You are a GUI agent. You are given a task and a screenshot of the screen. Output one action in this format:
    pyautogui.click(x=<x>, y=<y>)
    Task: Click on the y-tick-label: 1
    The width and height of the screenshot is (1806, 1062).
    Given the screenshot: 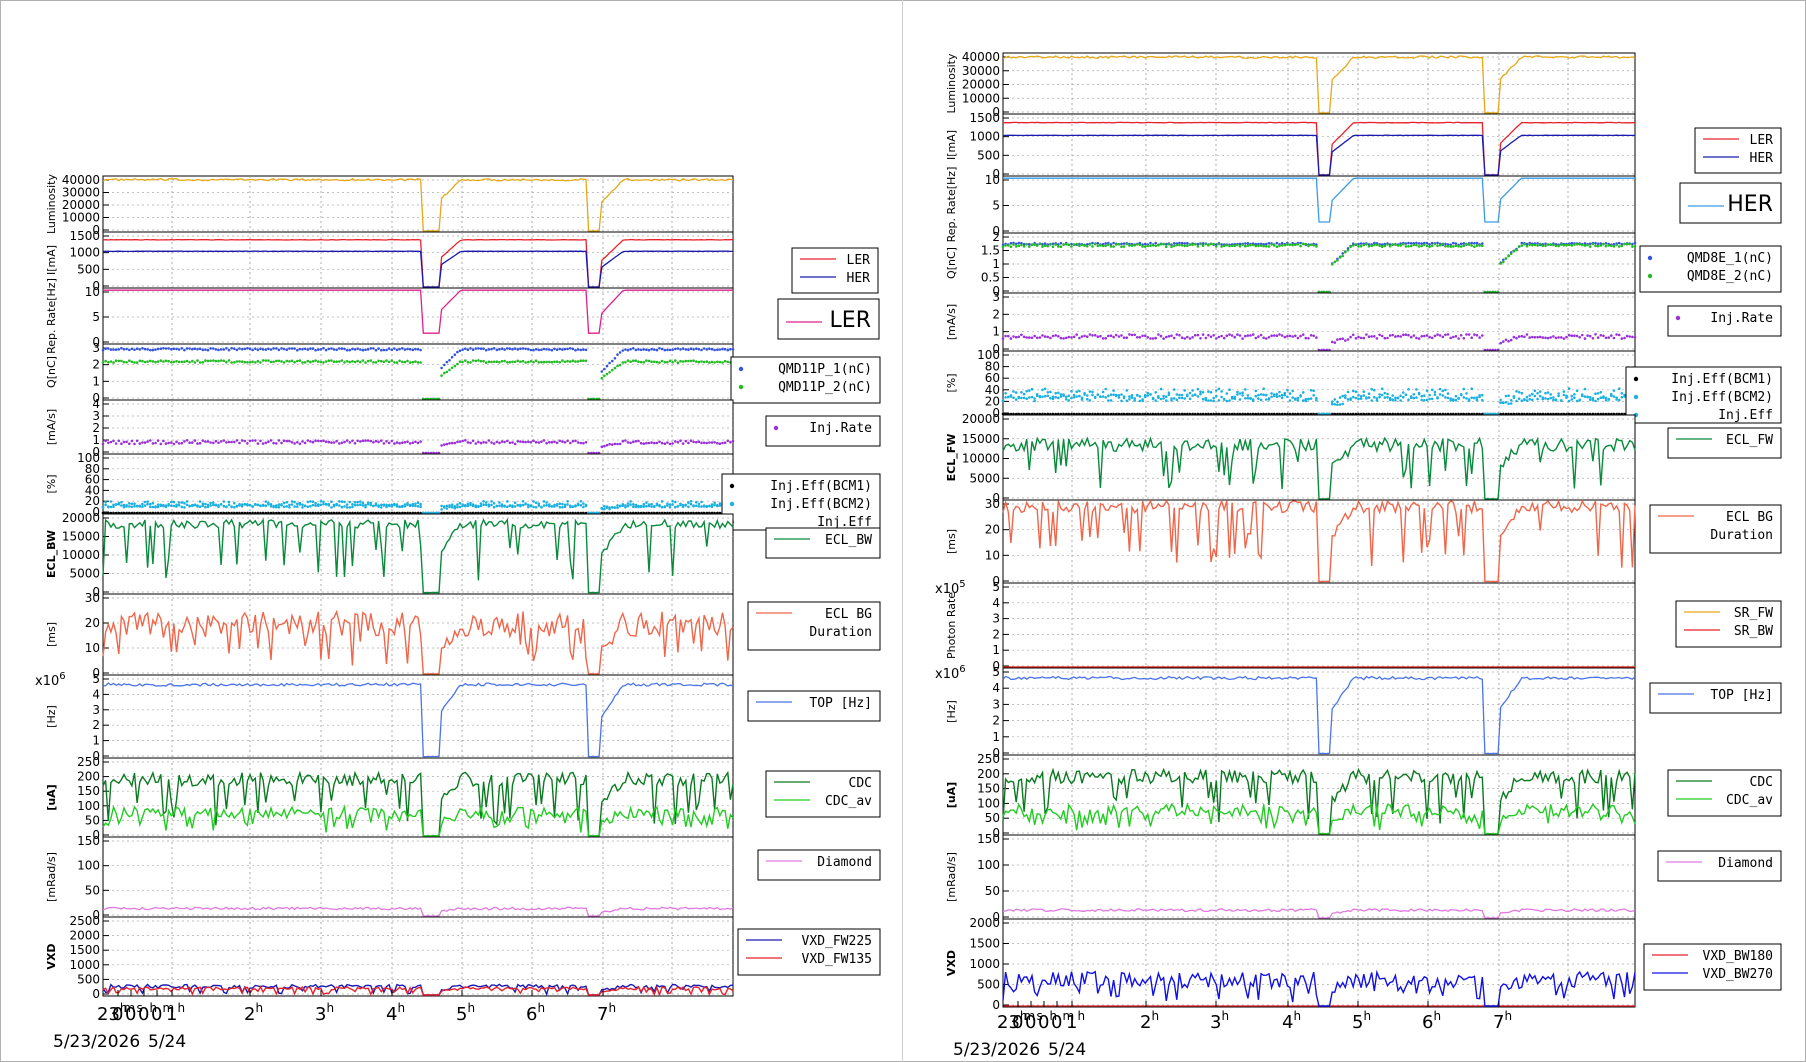 What is the action you would take?
    pyautogui.click(x=96, y=741)
    